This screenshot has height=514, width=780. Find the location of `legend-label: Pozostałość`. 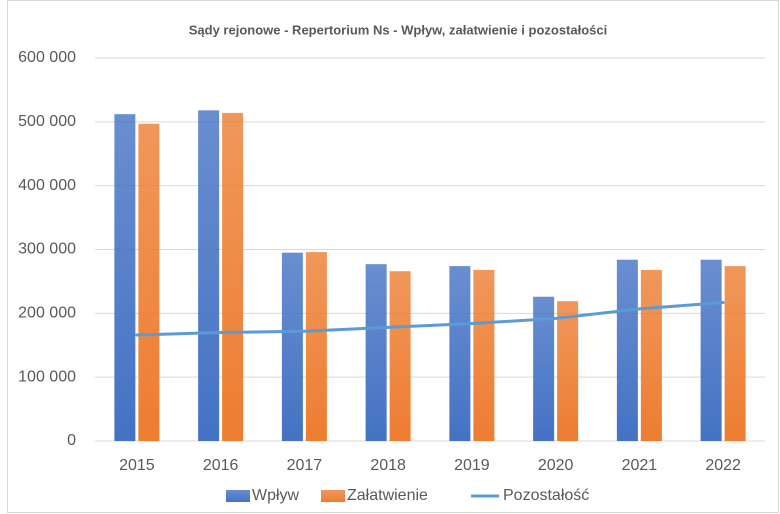

legend-label: Pozostałość is located at coordinates (546, 495).